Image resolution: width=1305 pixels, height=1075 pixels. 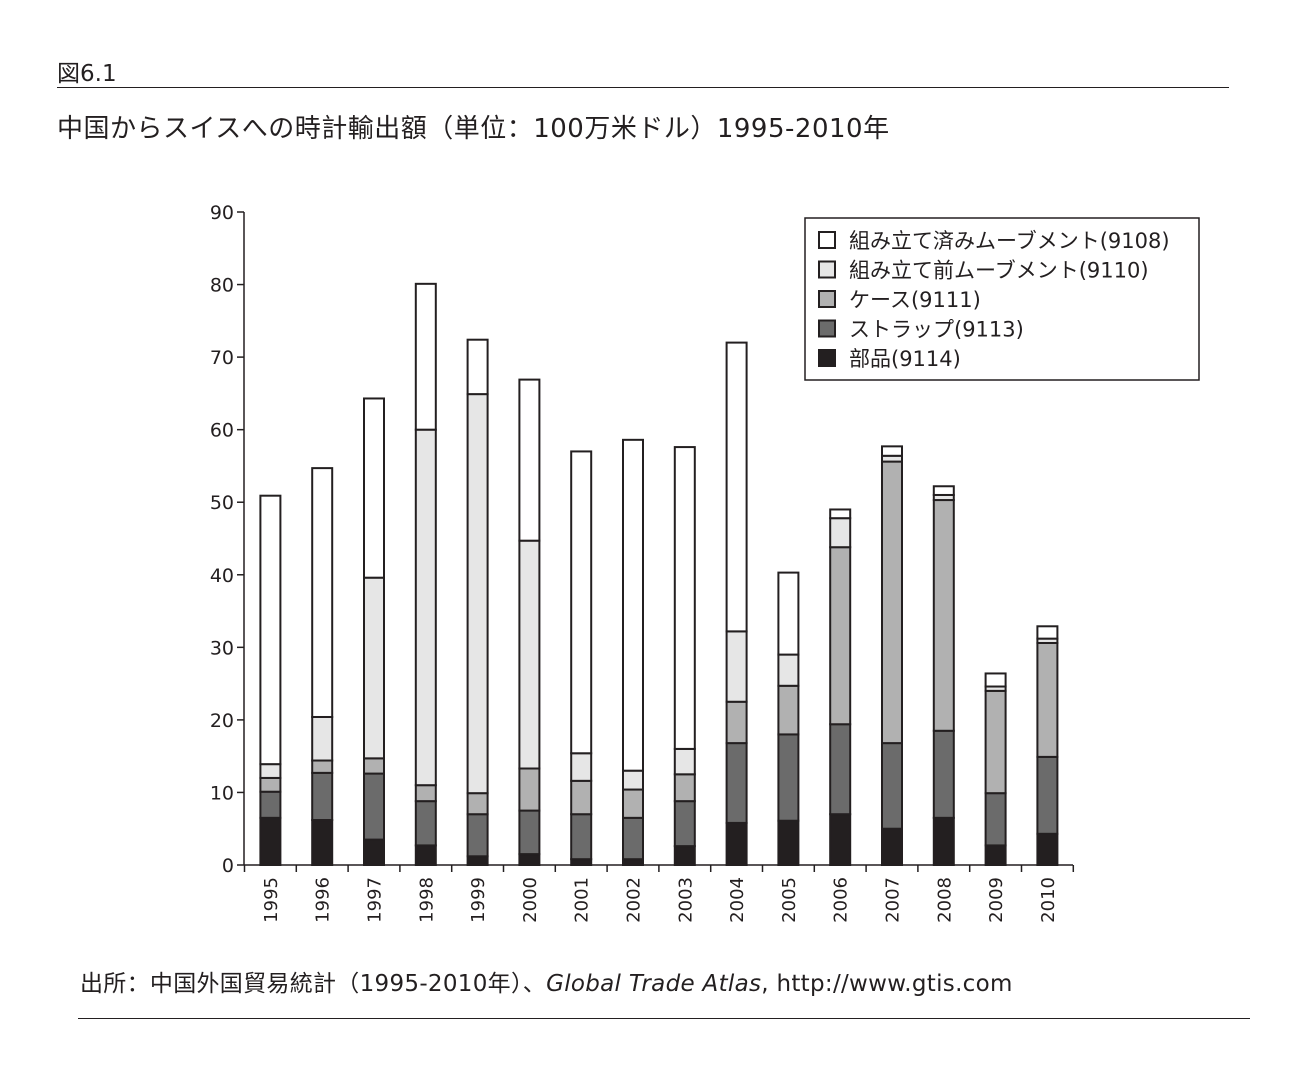 I want to click on x-tick-label: 2009, so click(x=996, y=900).